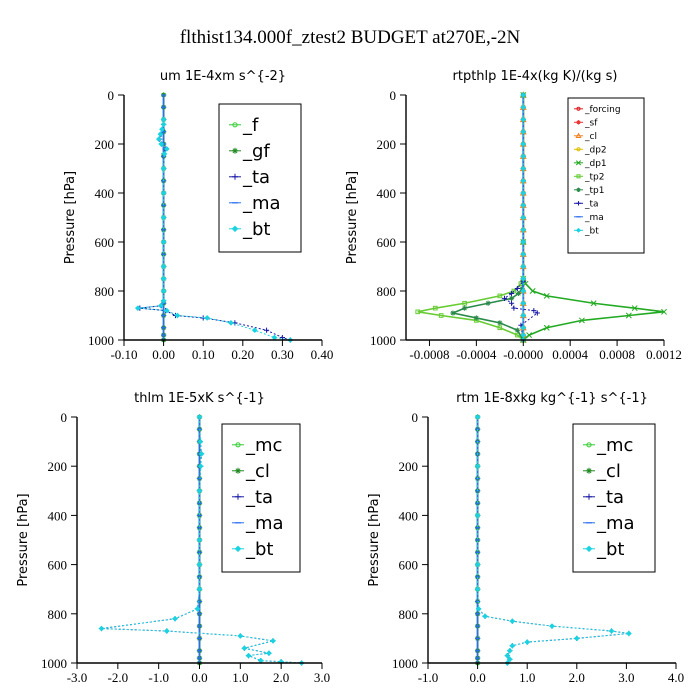  I want to click on legend-label: _cl, so click(608, 471).